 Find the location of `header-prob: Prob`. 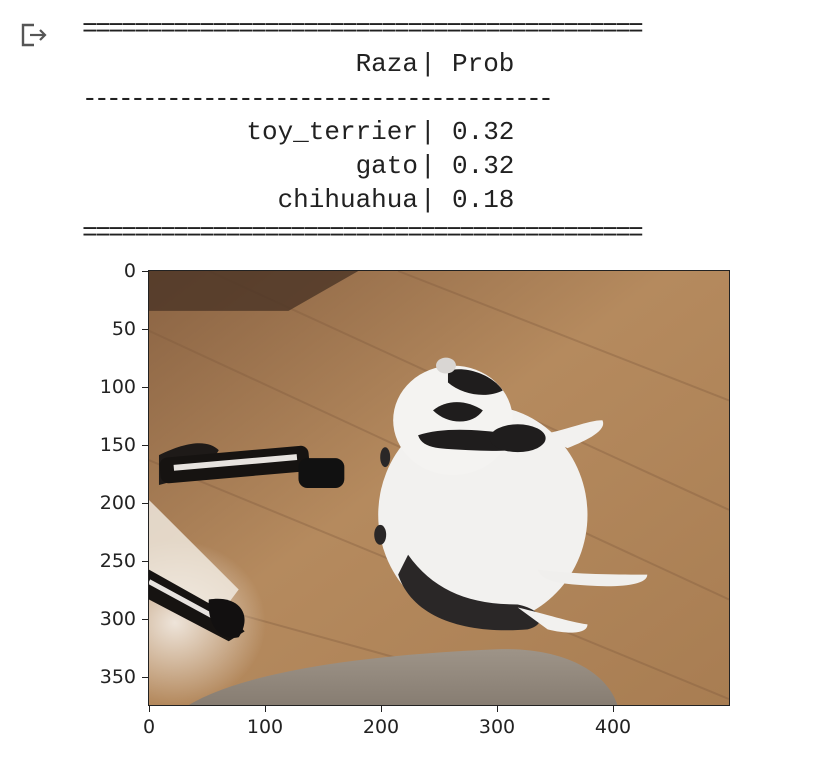

header-prob: Prob is located at coordinates (483, 64).